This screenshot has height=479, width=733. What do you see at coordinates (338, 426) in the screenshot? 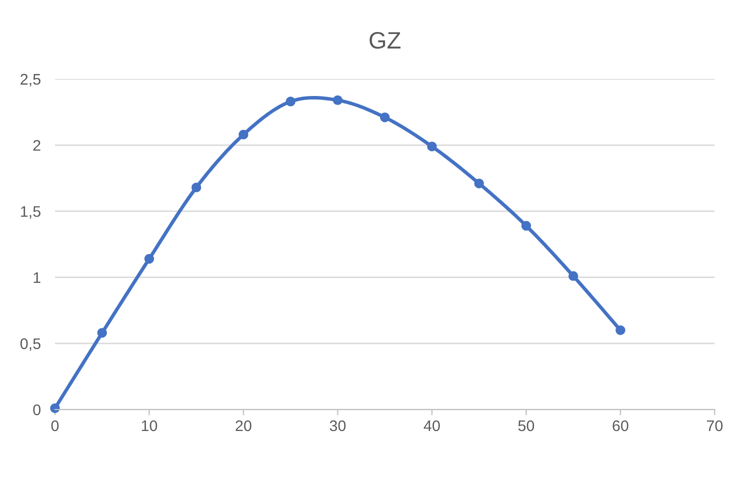
I see `x-tick-label: 30` at bounding box center [338, 426].